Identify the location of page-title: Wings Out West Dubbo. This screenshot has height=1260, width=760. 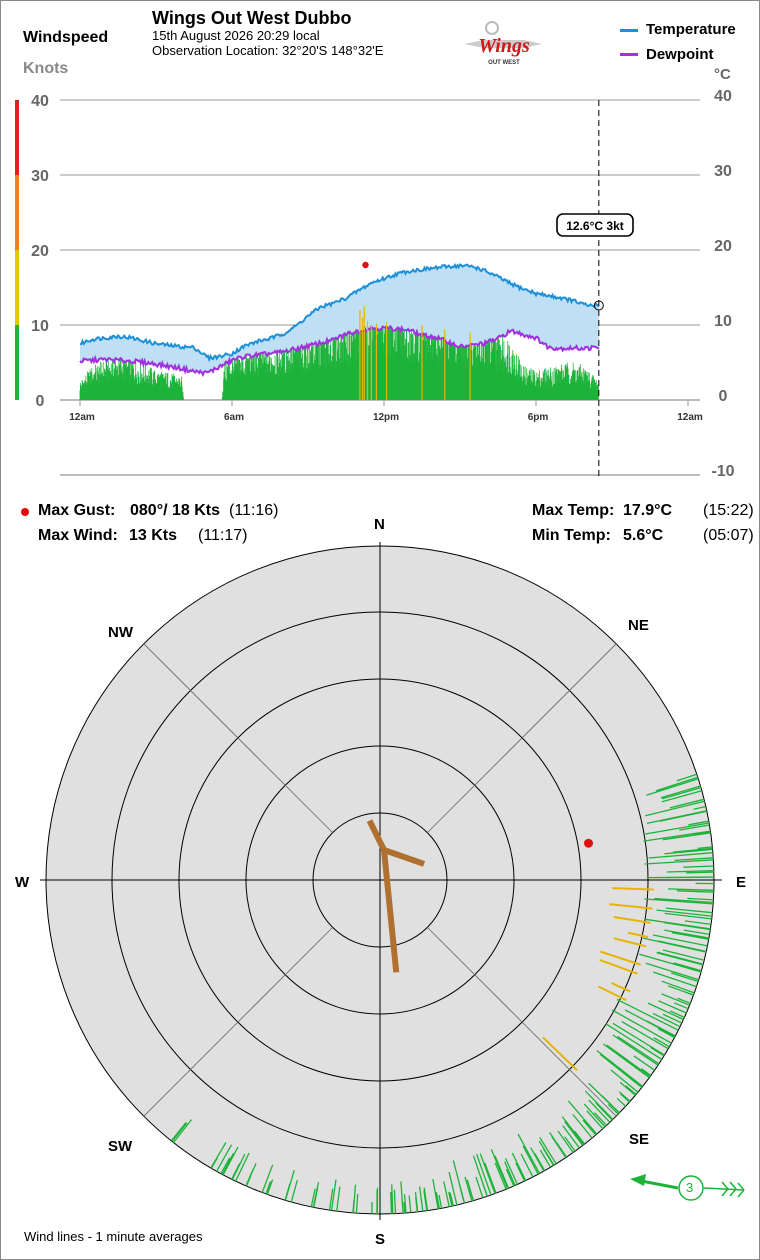
(252, 18).